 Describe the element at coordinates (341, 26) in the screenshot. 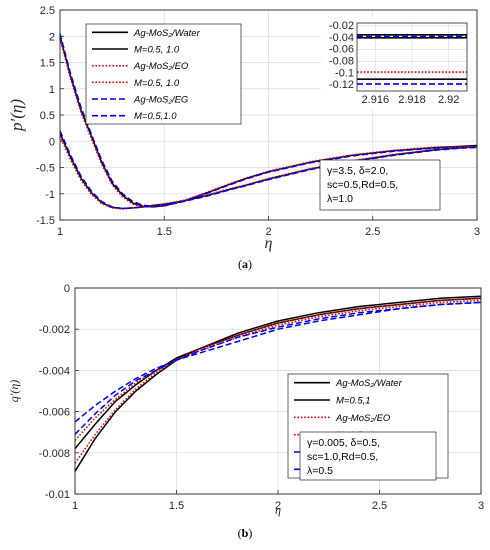

I see `inset-y-tick-label: -0.02` at that location.